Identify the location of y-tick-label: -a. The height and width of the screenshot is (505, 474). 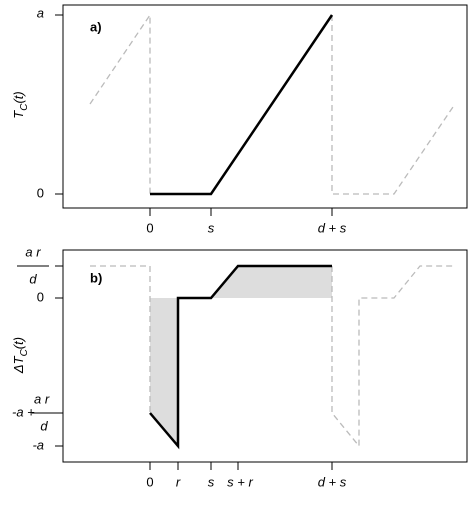
(38, 444).